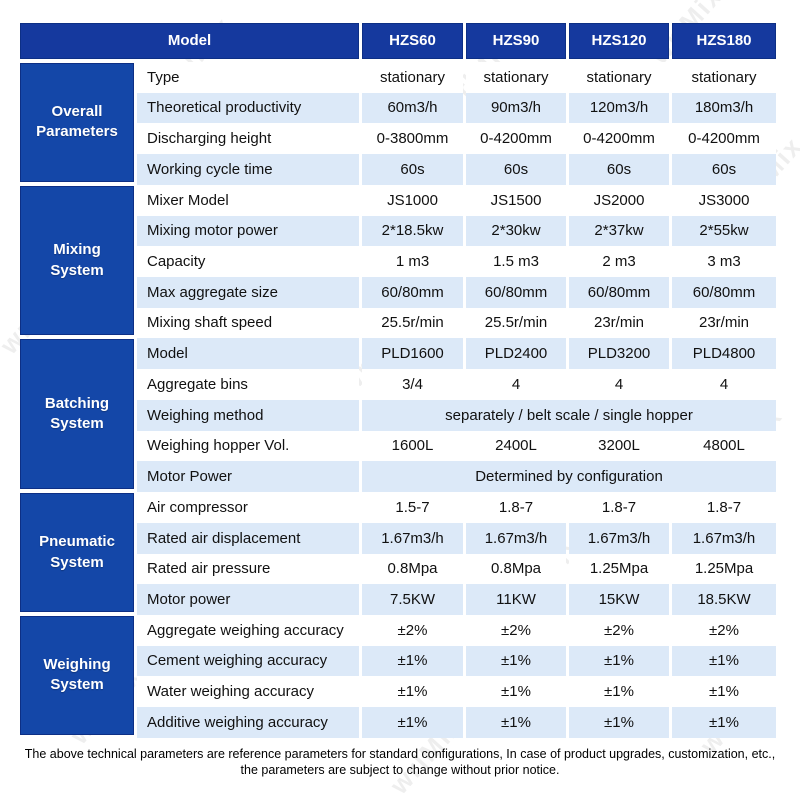  What do you see at coordinates (248, 538) in the screenshot?
I see `param-label-rated-air-displacement: Rated air displacement` at bounding box center [248, 538].